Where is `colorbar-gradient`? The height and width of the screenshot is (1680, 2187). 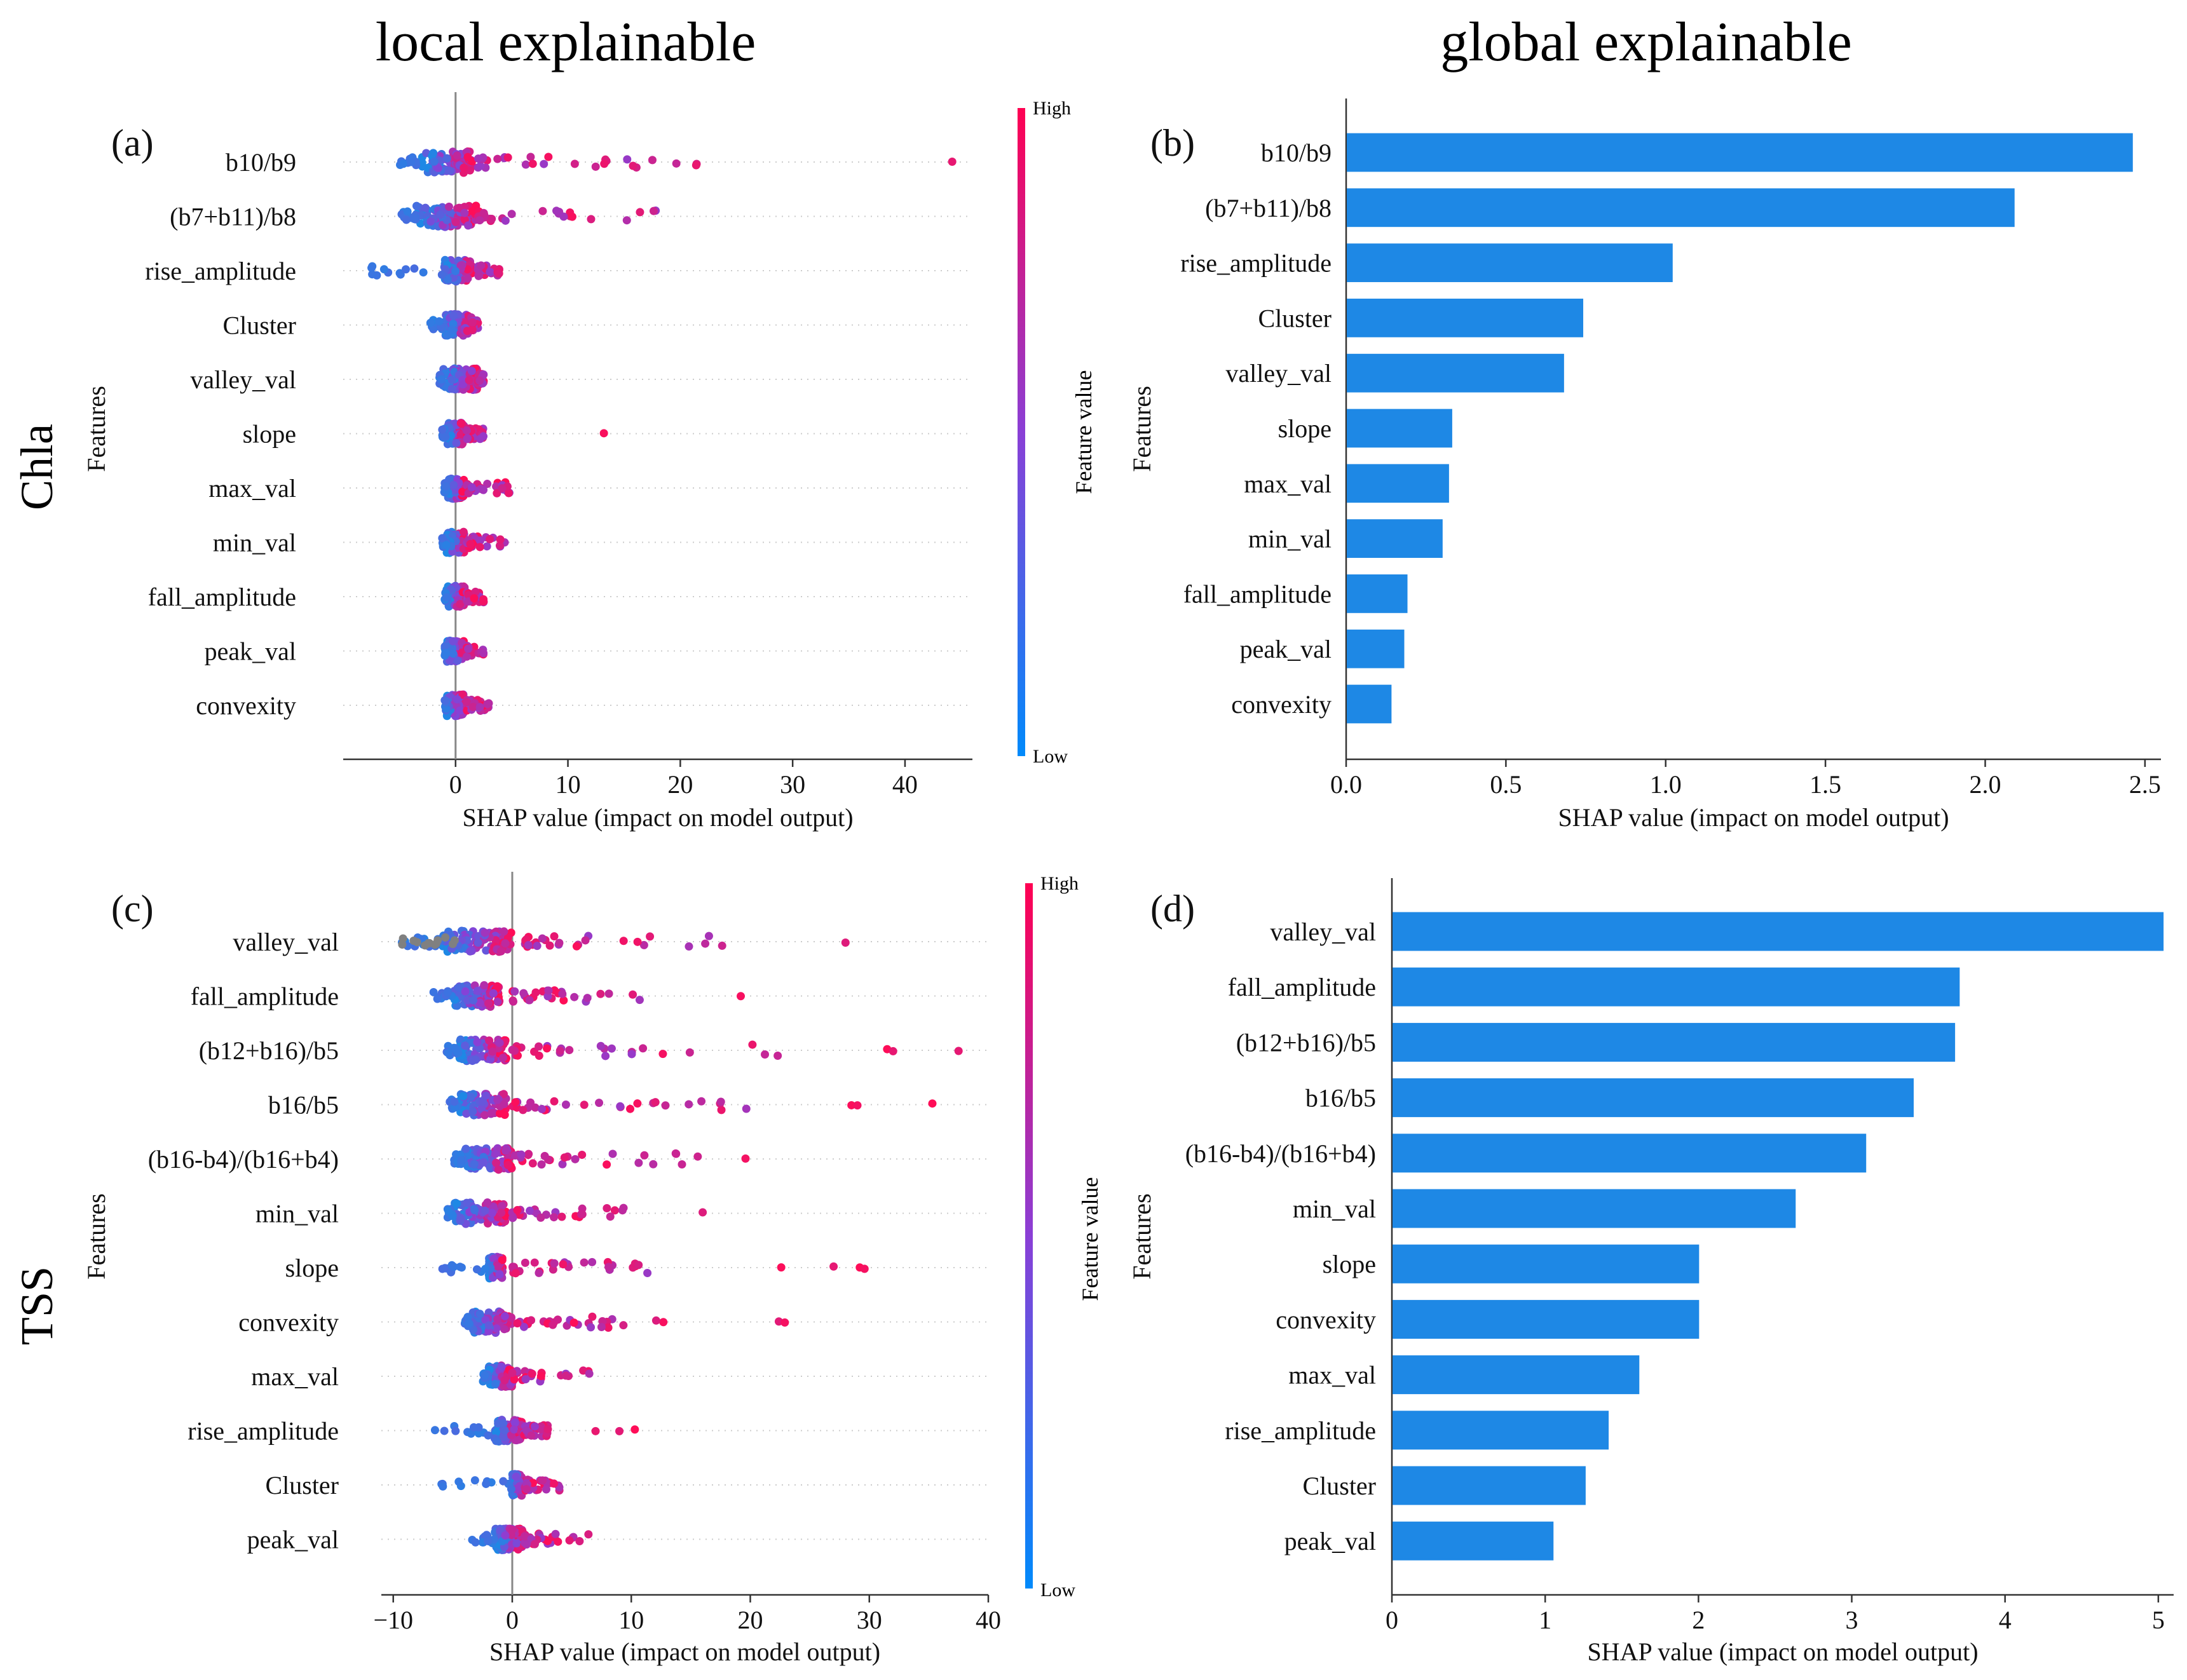
colorbar-gradient is located at coordinates (1021, 432).